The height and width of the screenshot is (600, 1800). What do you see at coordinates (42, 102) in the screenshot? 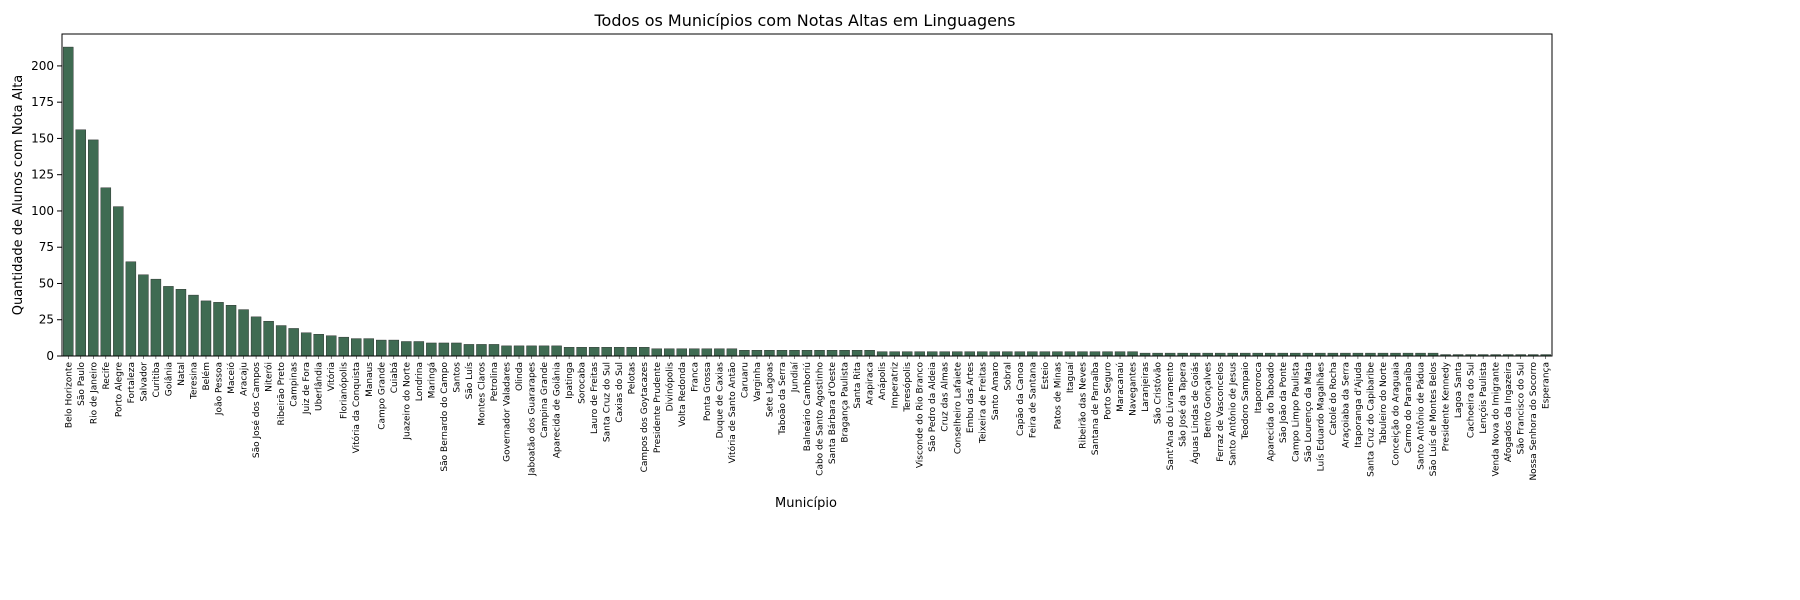
I see `y-tick-label: 175` at bounding box center [42, 102].